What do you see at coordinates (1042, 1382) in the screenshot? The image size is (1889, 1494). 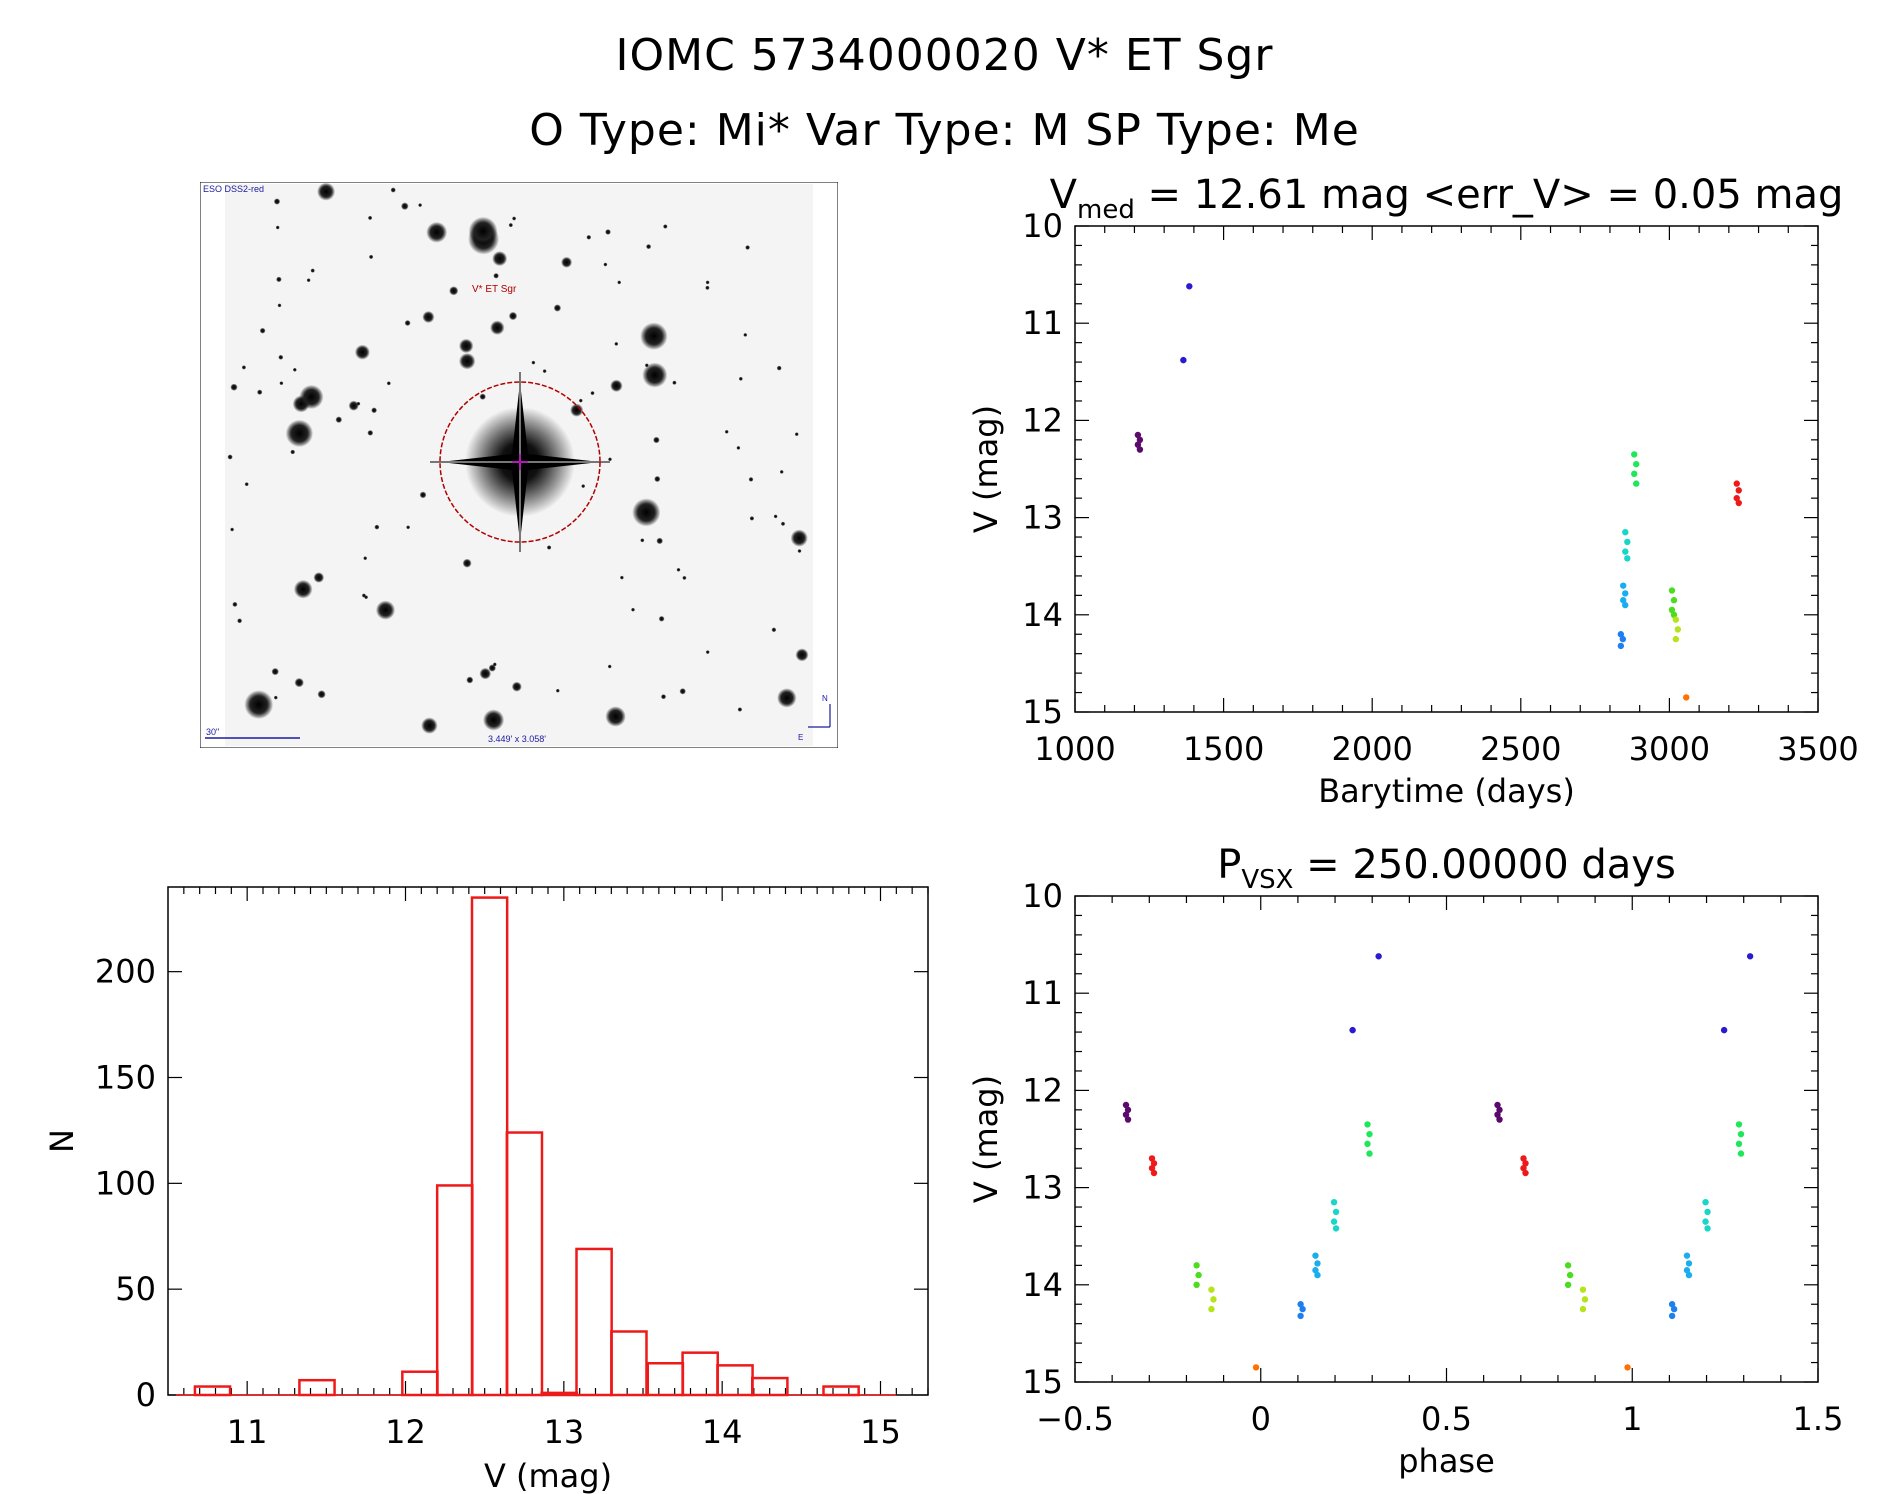 I see `y-tick-label: 15` at bounding box center [1042, 1382].